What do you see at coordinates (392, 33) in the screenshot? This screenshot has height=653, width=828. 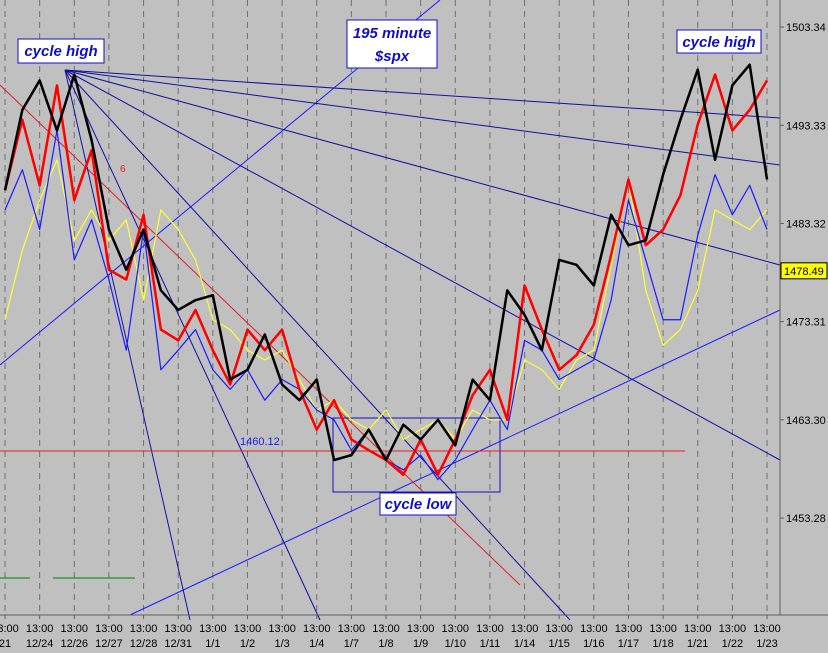 I see `annotation: 195 minute` at bounding box center [392, 33].